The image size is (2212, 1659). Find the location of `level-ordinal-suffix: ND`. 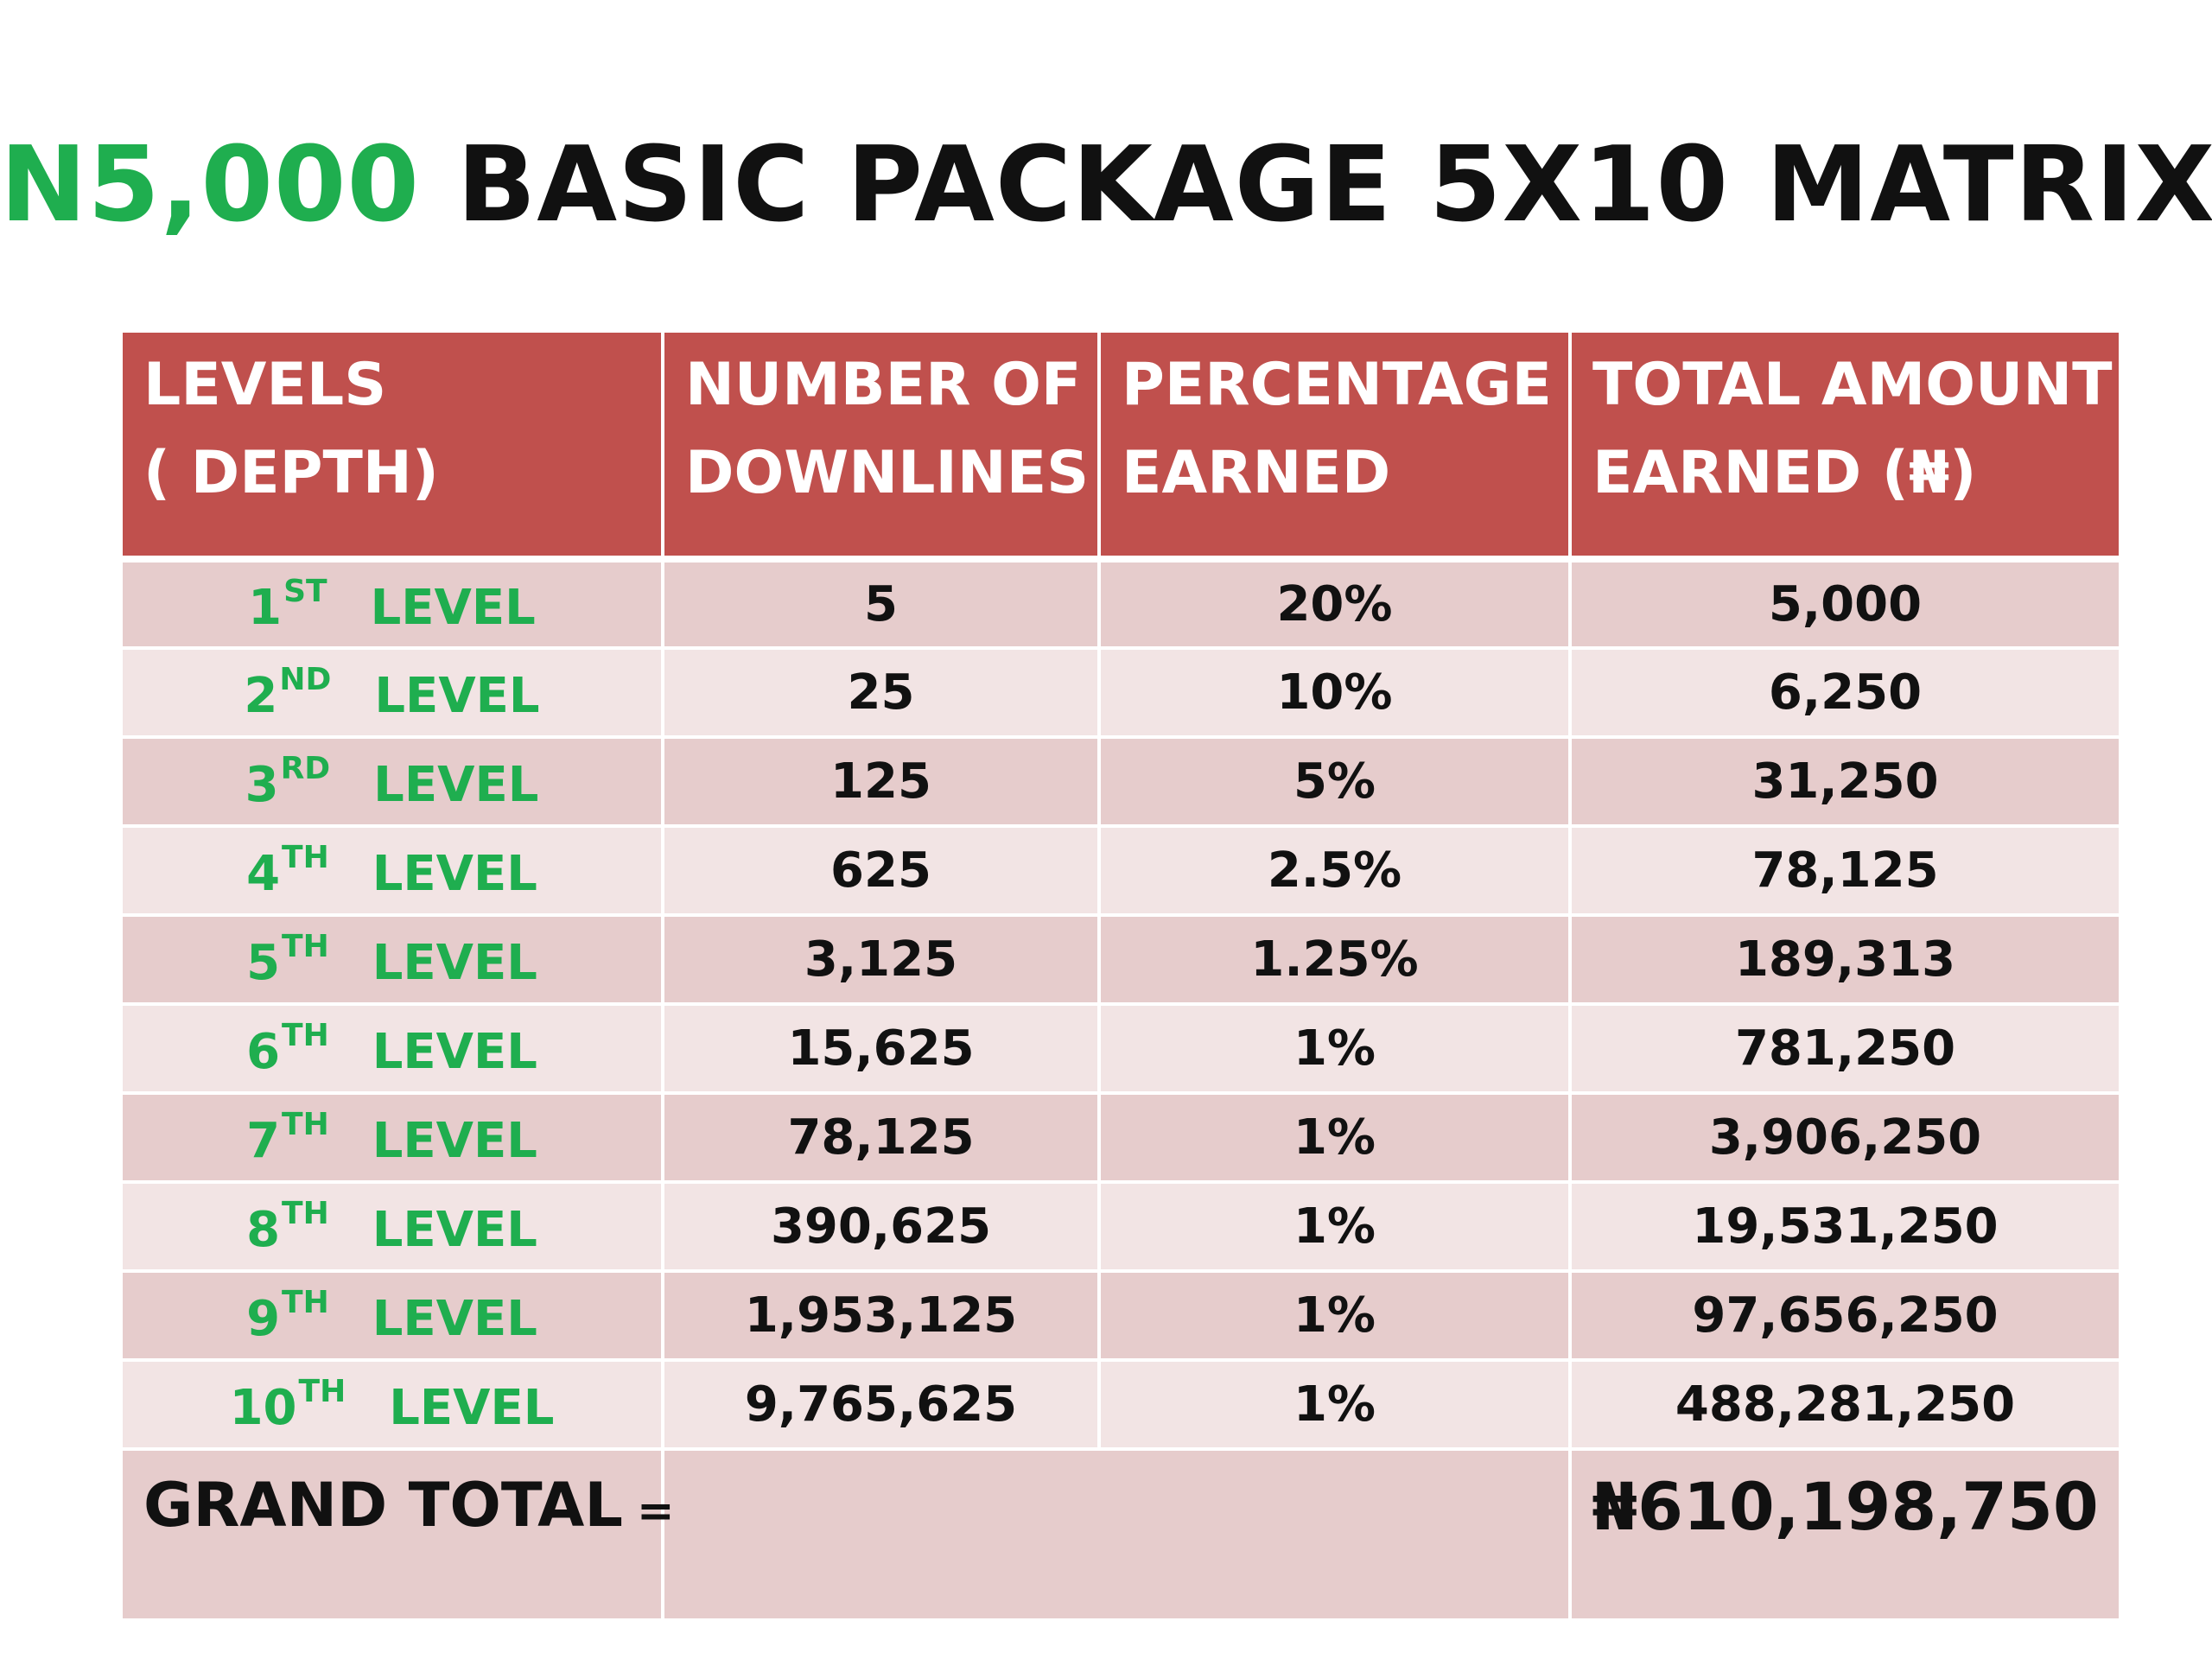

level-ordinal-suffix: ND is located at coordinates (305, 679).